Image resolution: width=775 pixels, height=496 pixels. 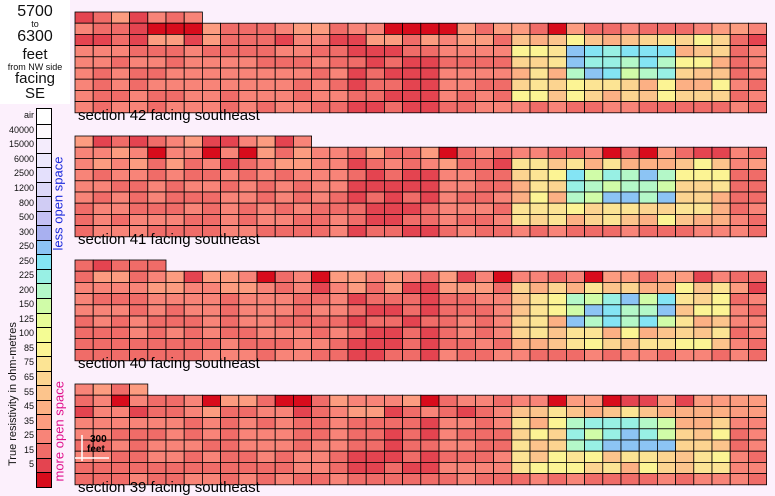 I want to click on reference-side: from NW side, so click(x=35, y=67).